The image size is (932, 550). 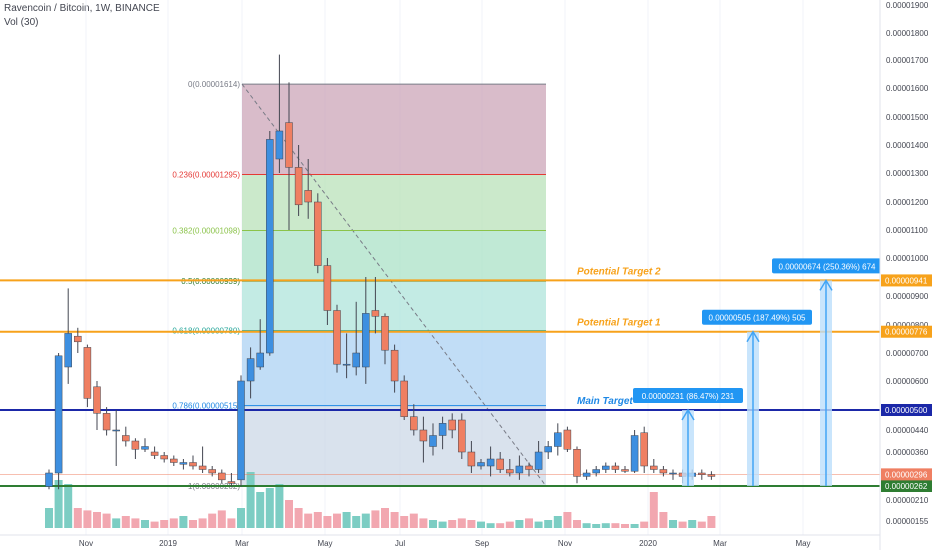 What do you see at coordinates (907, 521) in the screenshot?
I see `price-tick-label: 0.00000155` at bounding box center [907, 521].